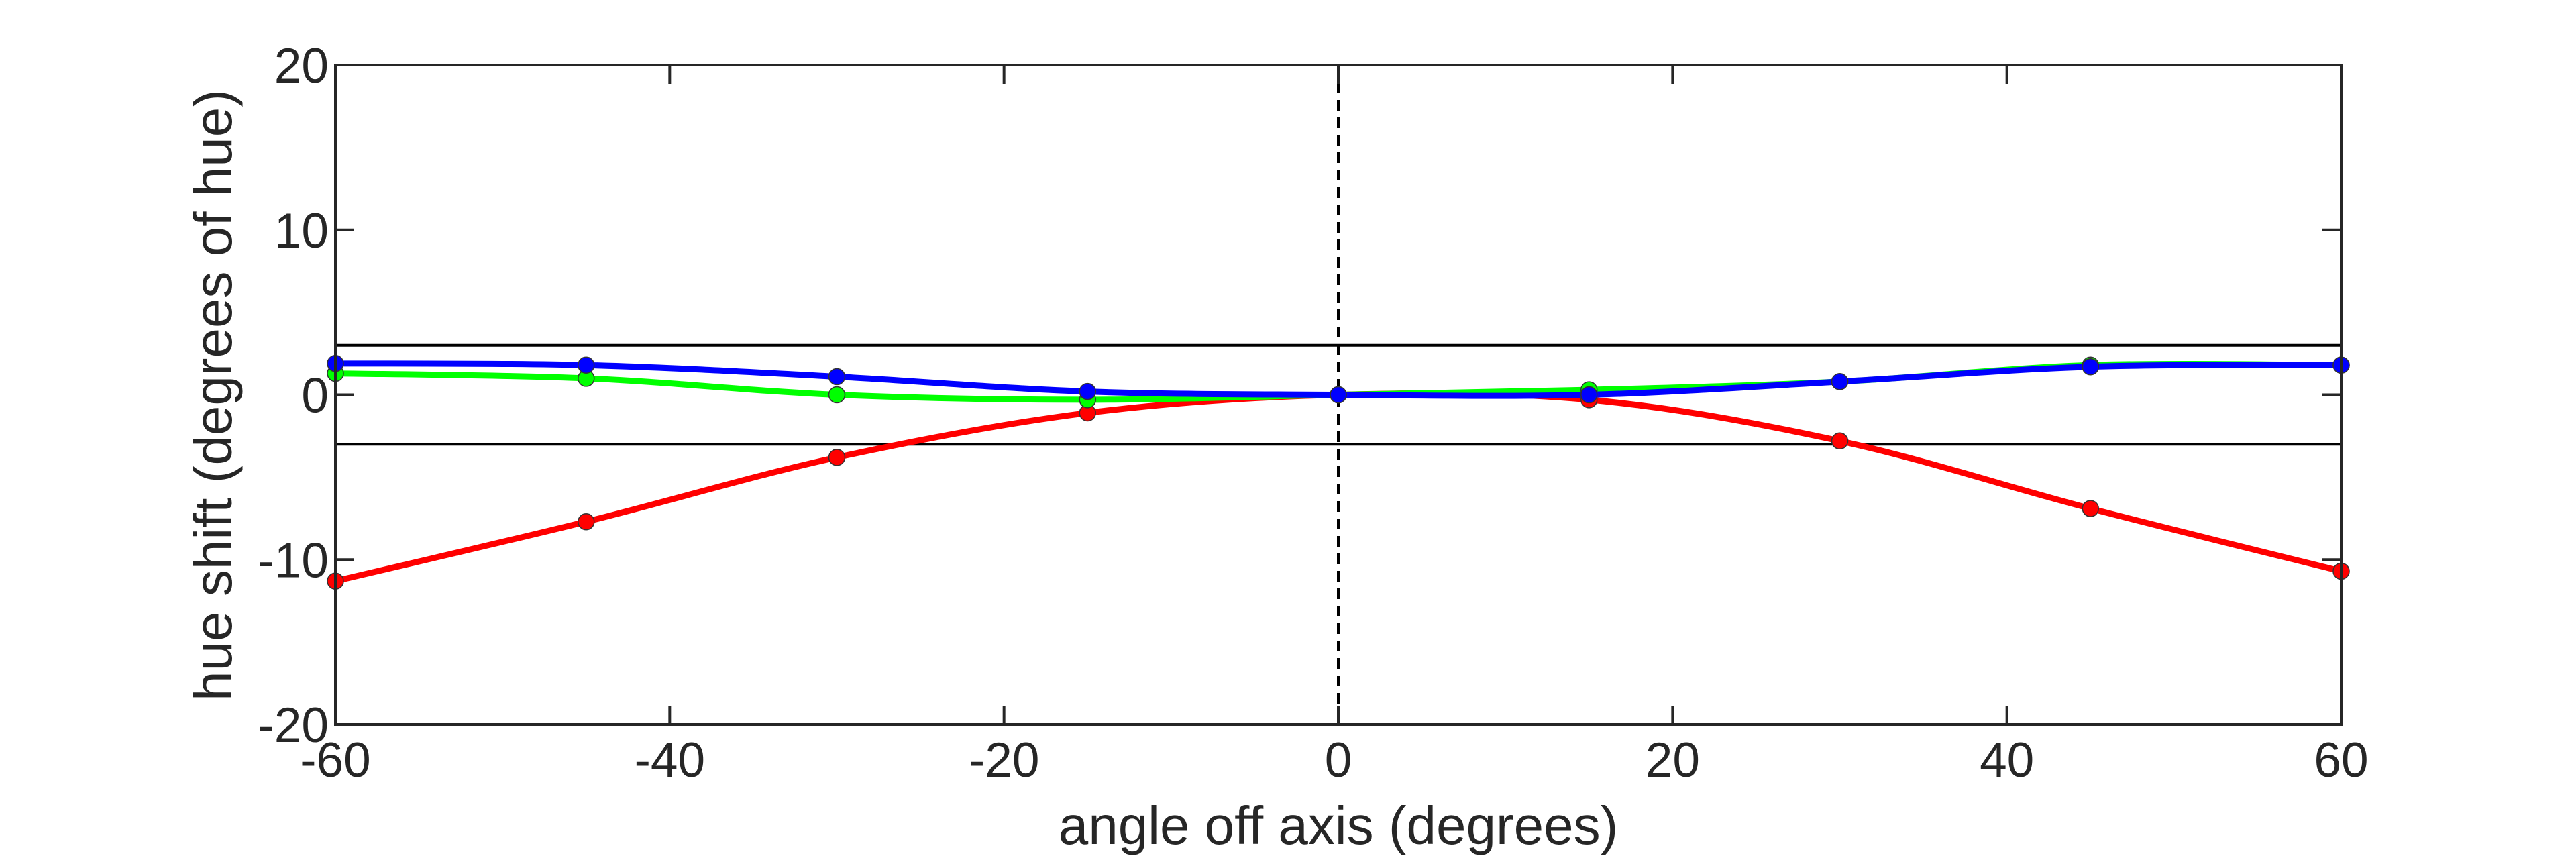 This screenshot has width=2576, height=862. What do you see at coordinates (213, 395) in the screenshot?
I see `y-axis-label: hue shift (degrees of hue)` at bounding box center [213, 395].